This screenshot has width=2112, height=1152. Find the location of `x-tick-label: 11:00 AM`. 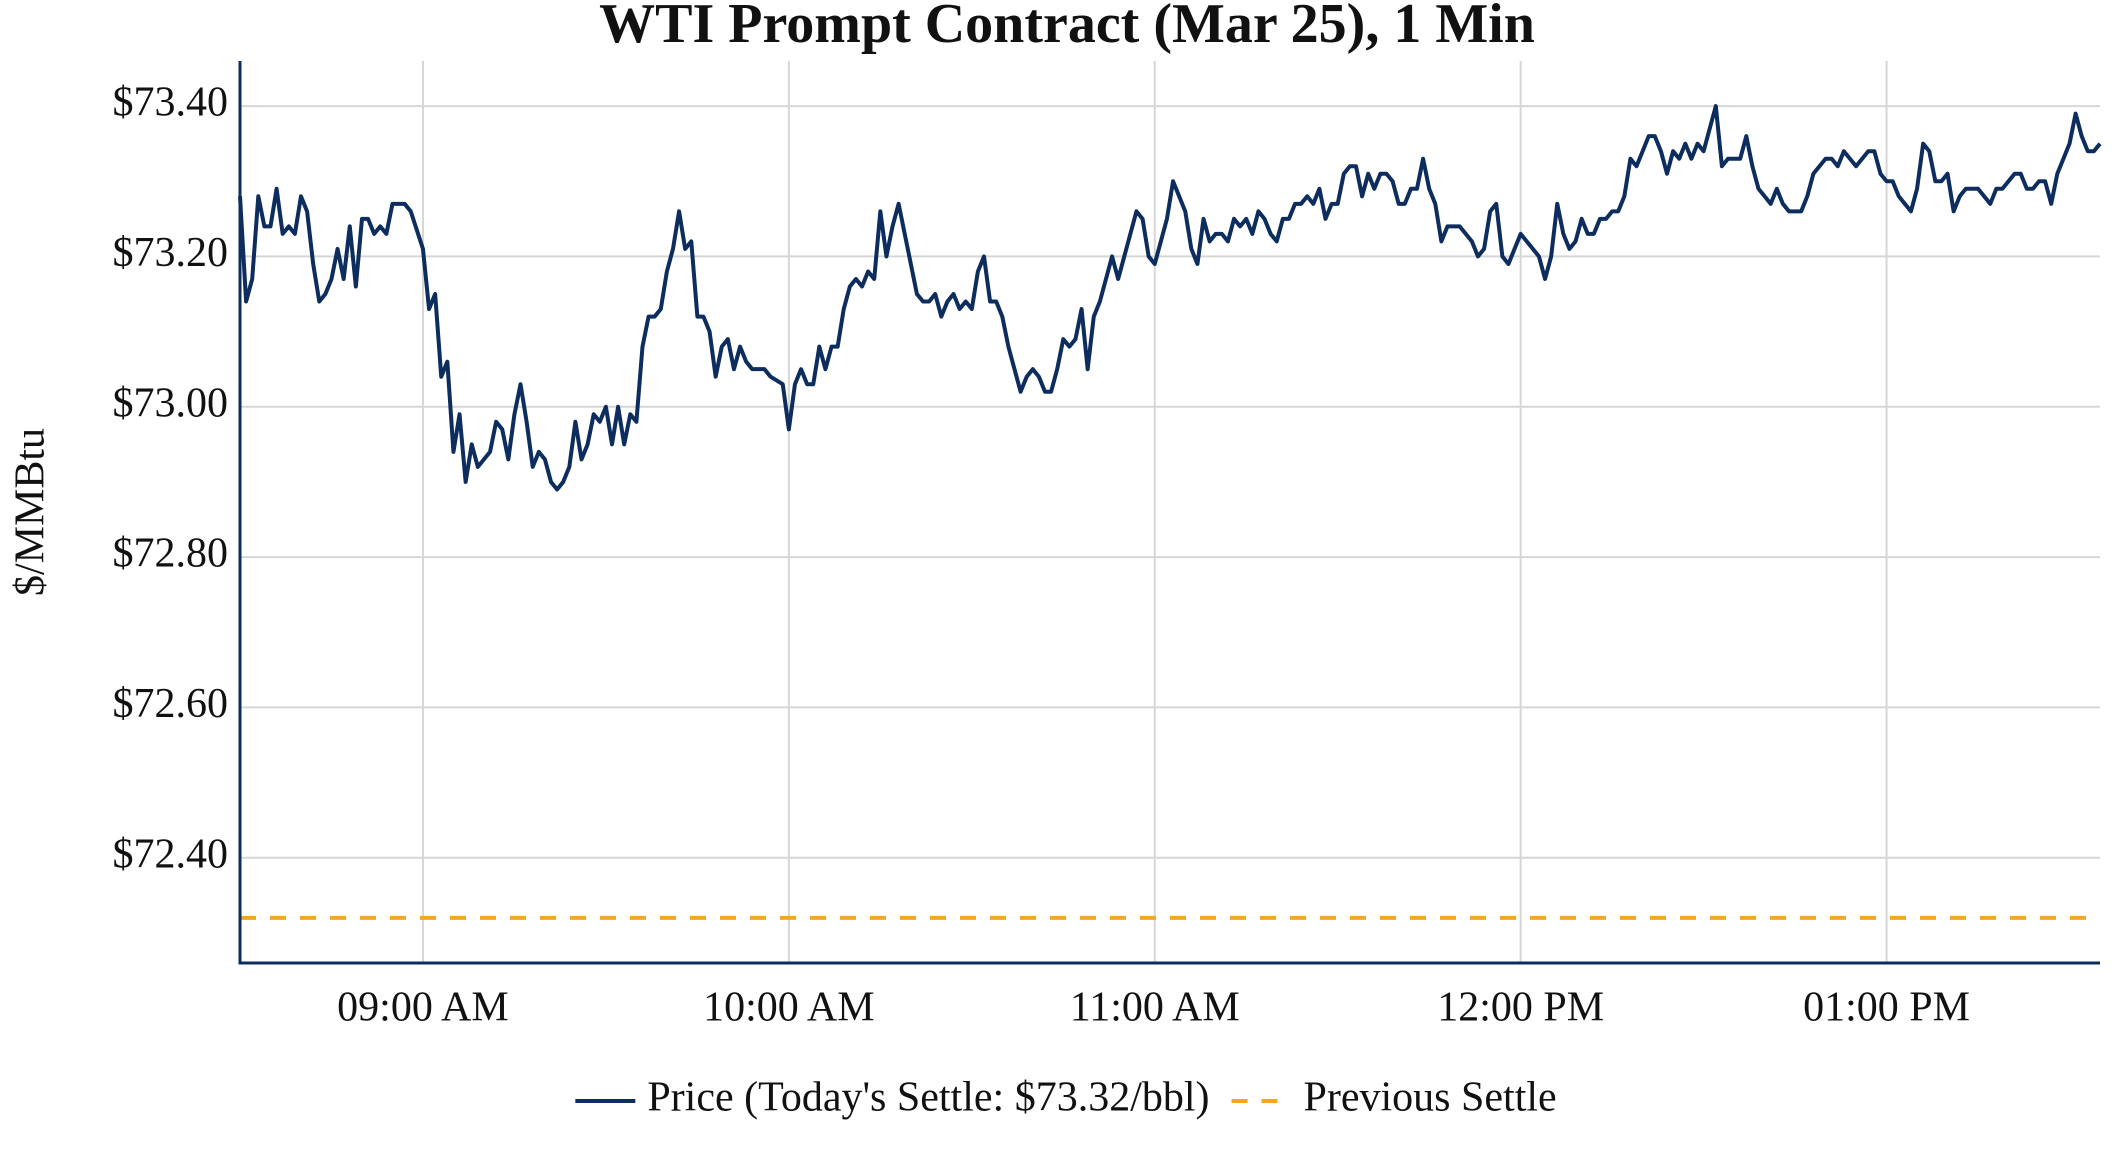

x-tick-label: 11:00 AM is located at coordinates (1155, 1008).